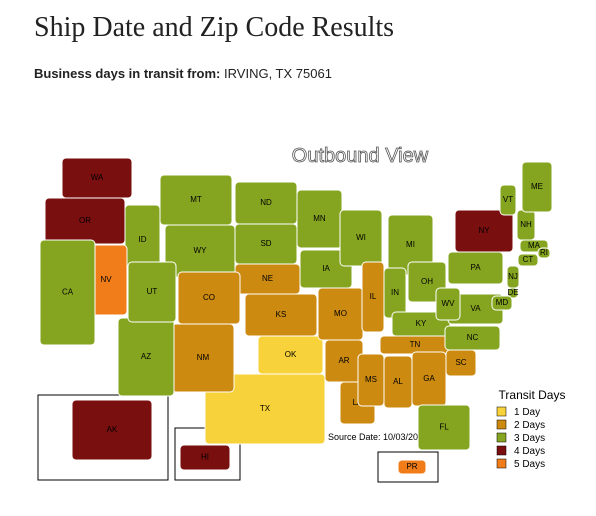 The height and width of the screenshot is (516, 596). Describe the element at coordinates (529, 464) in the screenshot. I see `legend-label: 5 Days` at that location.